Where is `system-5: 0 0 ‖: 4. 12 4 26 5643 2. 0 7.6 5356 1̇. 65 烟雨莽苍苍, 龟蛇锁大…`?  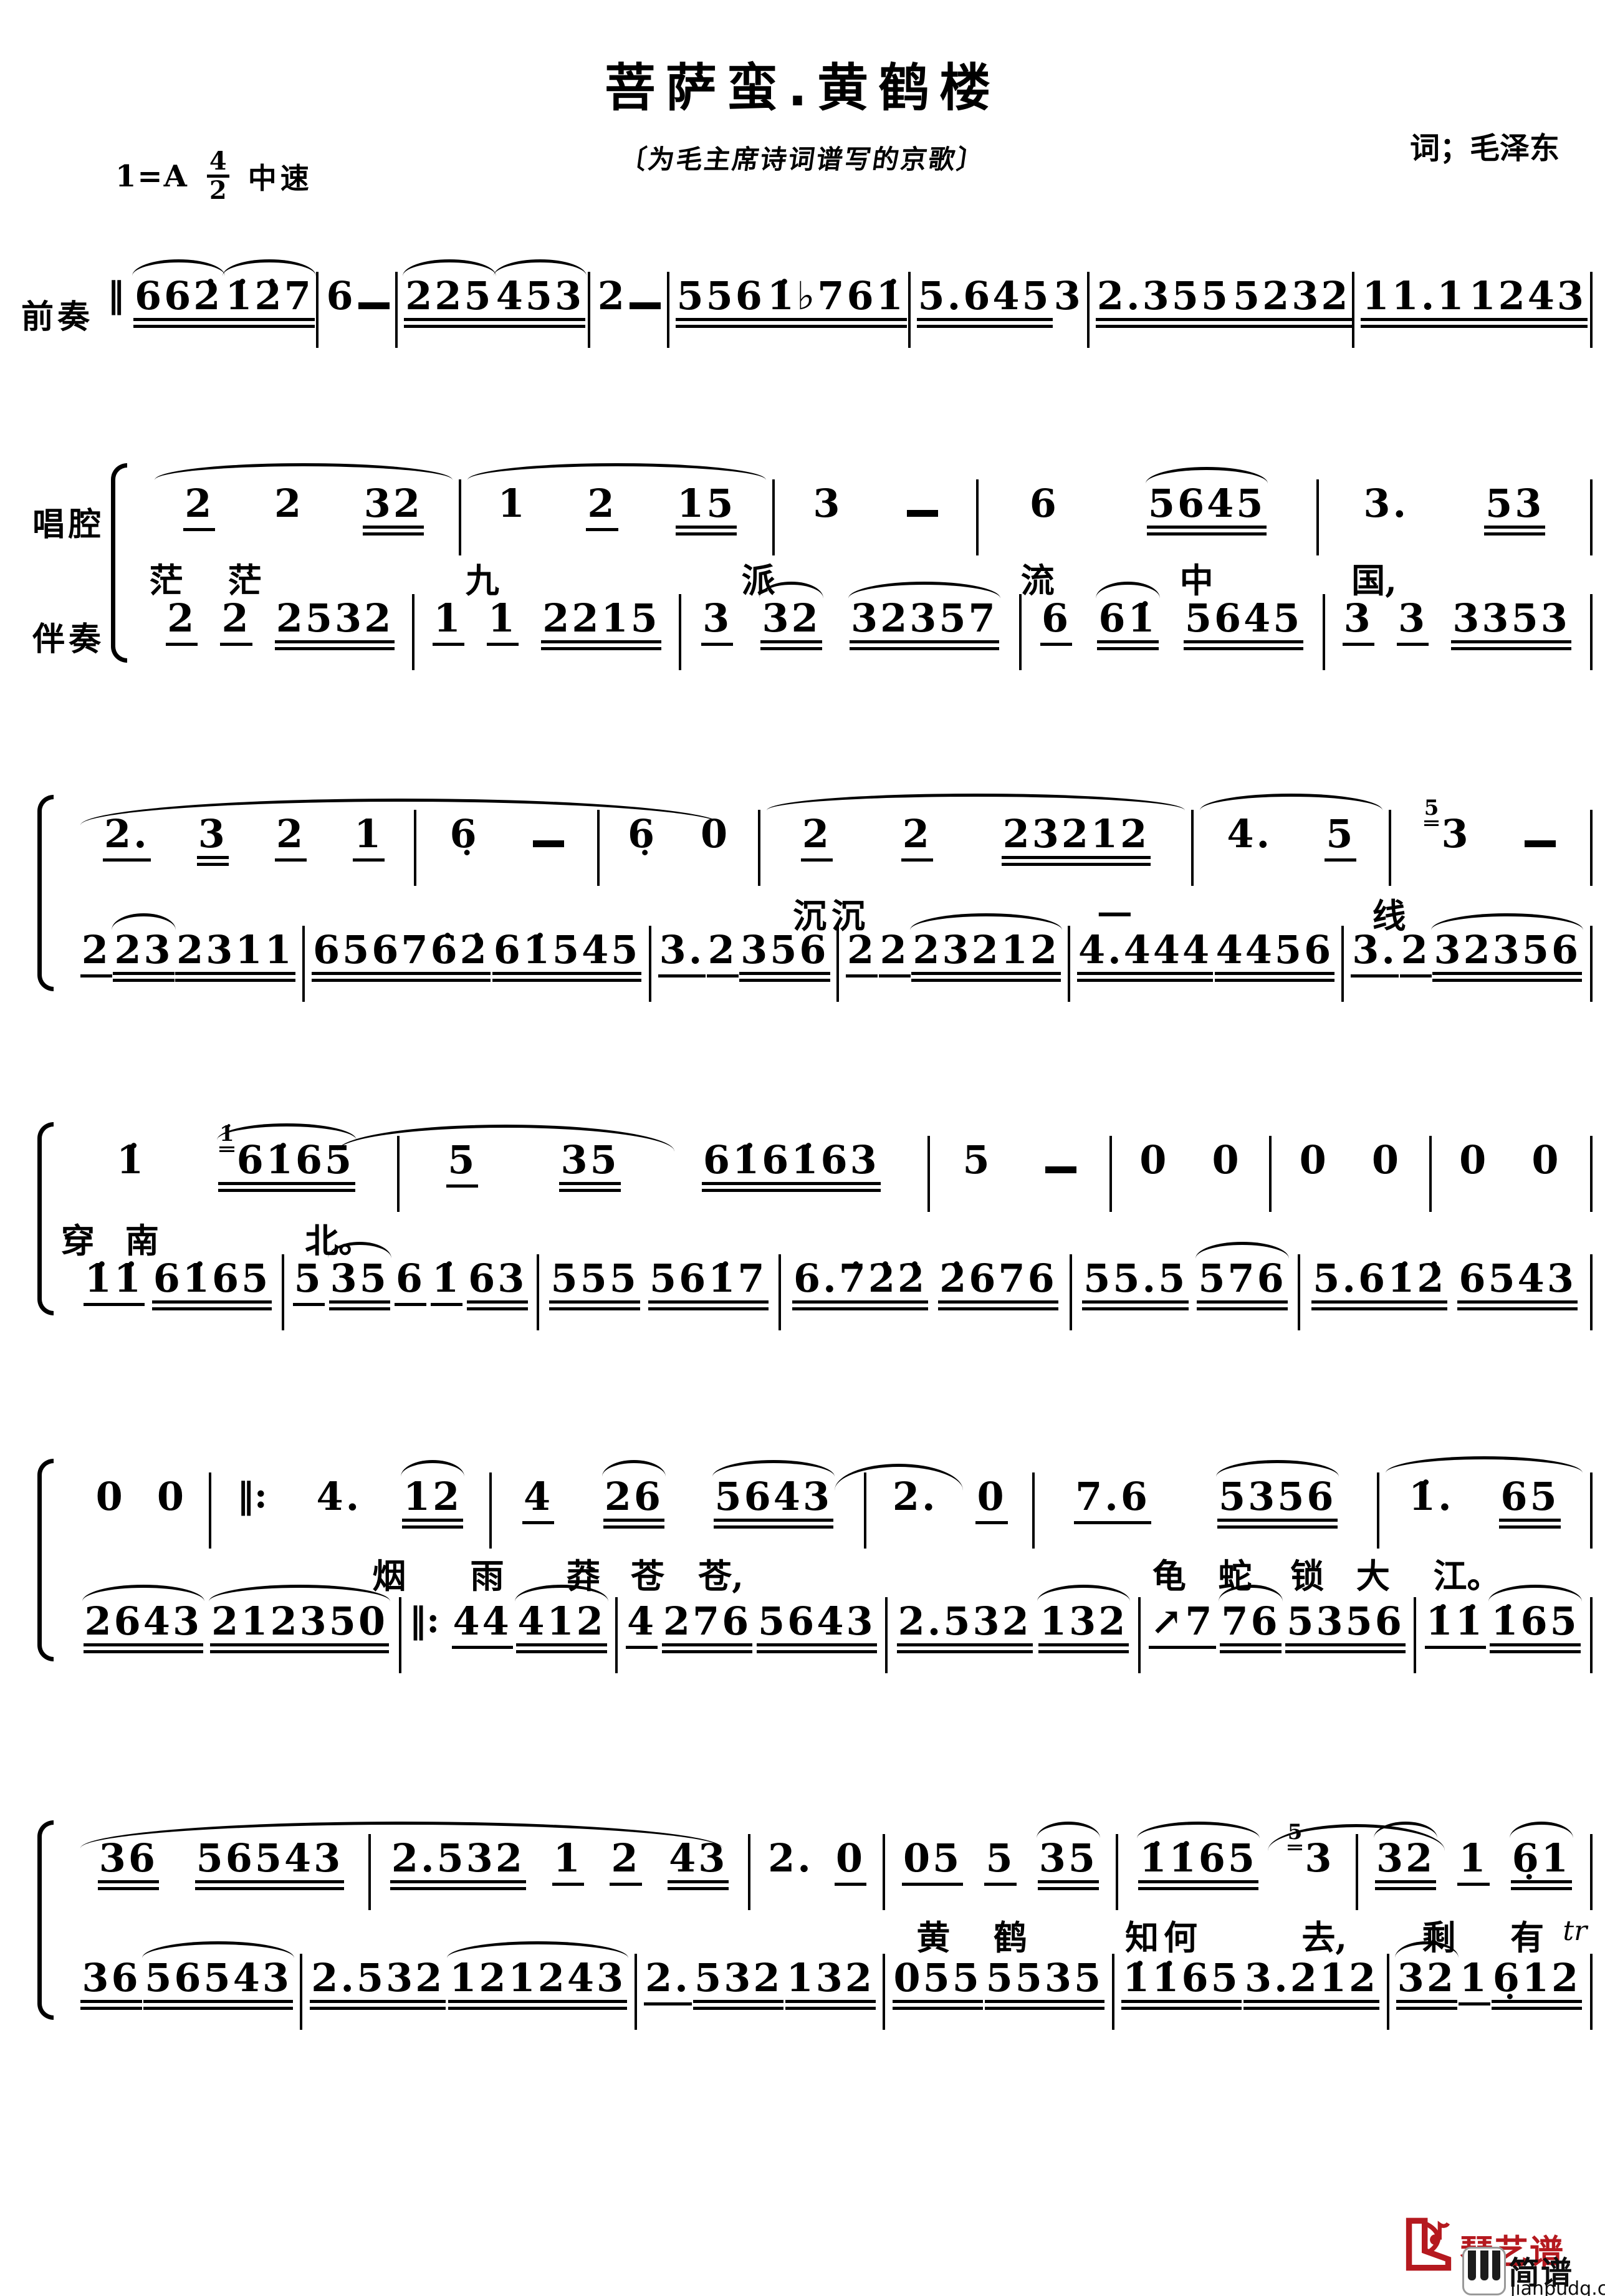 system-5: 0 0 ‖: 4. 12 4 26 5643 2. 0 7.6 5356 1̇. 65 烟雨莽苍苍, 龟蛇锁大… is located at coordinates (802, 1563).